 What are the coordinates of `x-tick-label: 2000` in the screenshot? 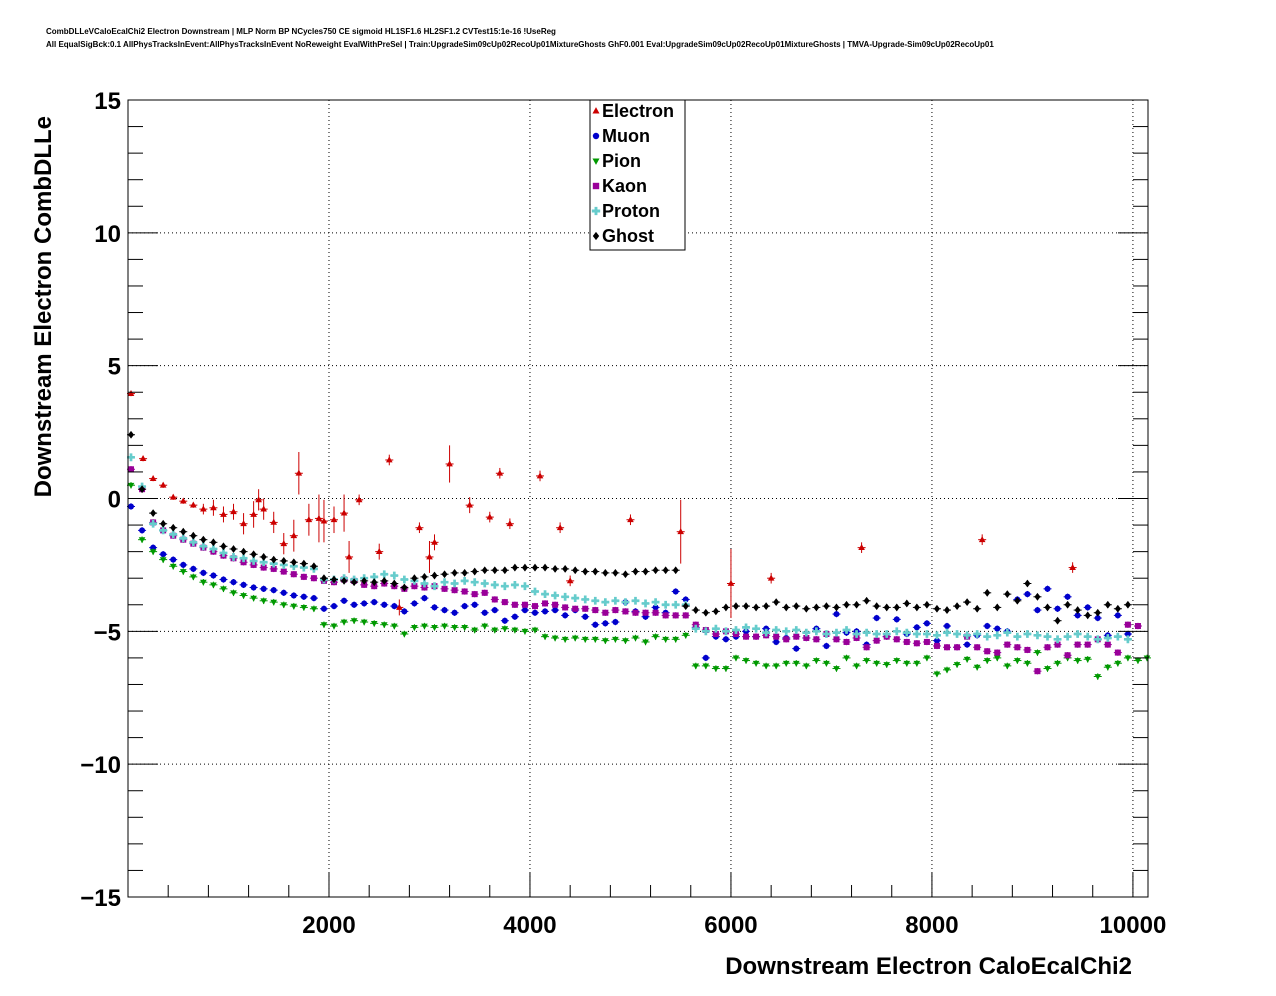 It's located at (328, 925).